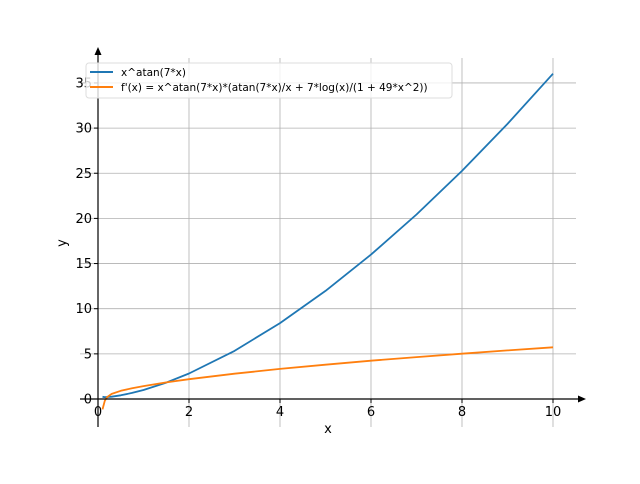  Describe the element at coordinates (88, 354) in the screenshot. I see `y-tick-label: 5` at that location.